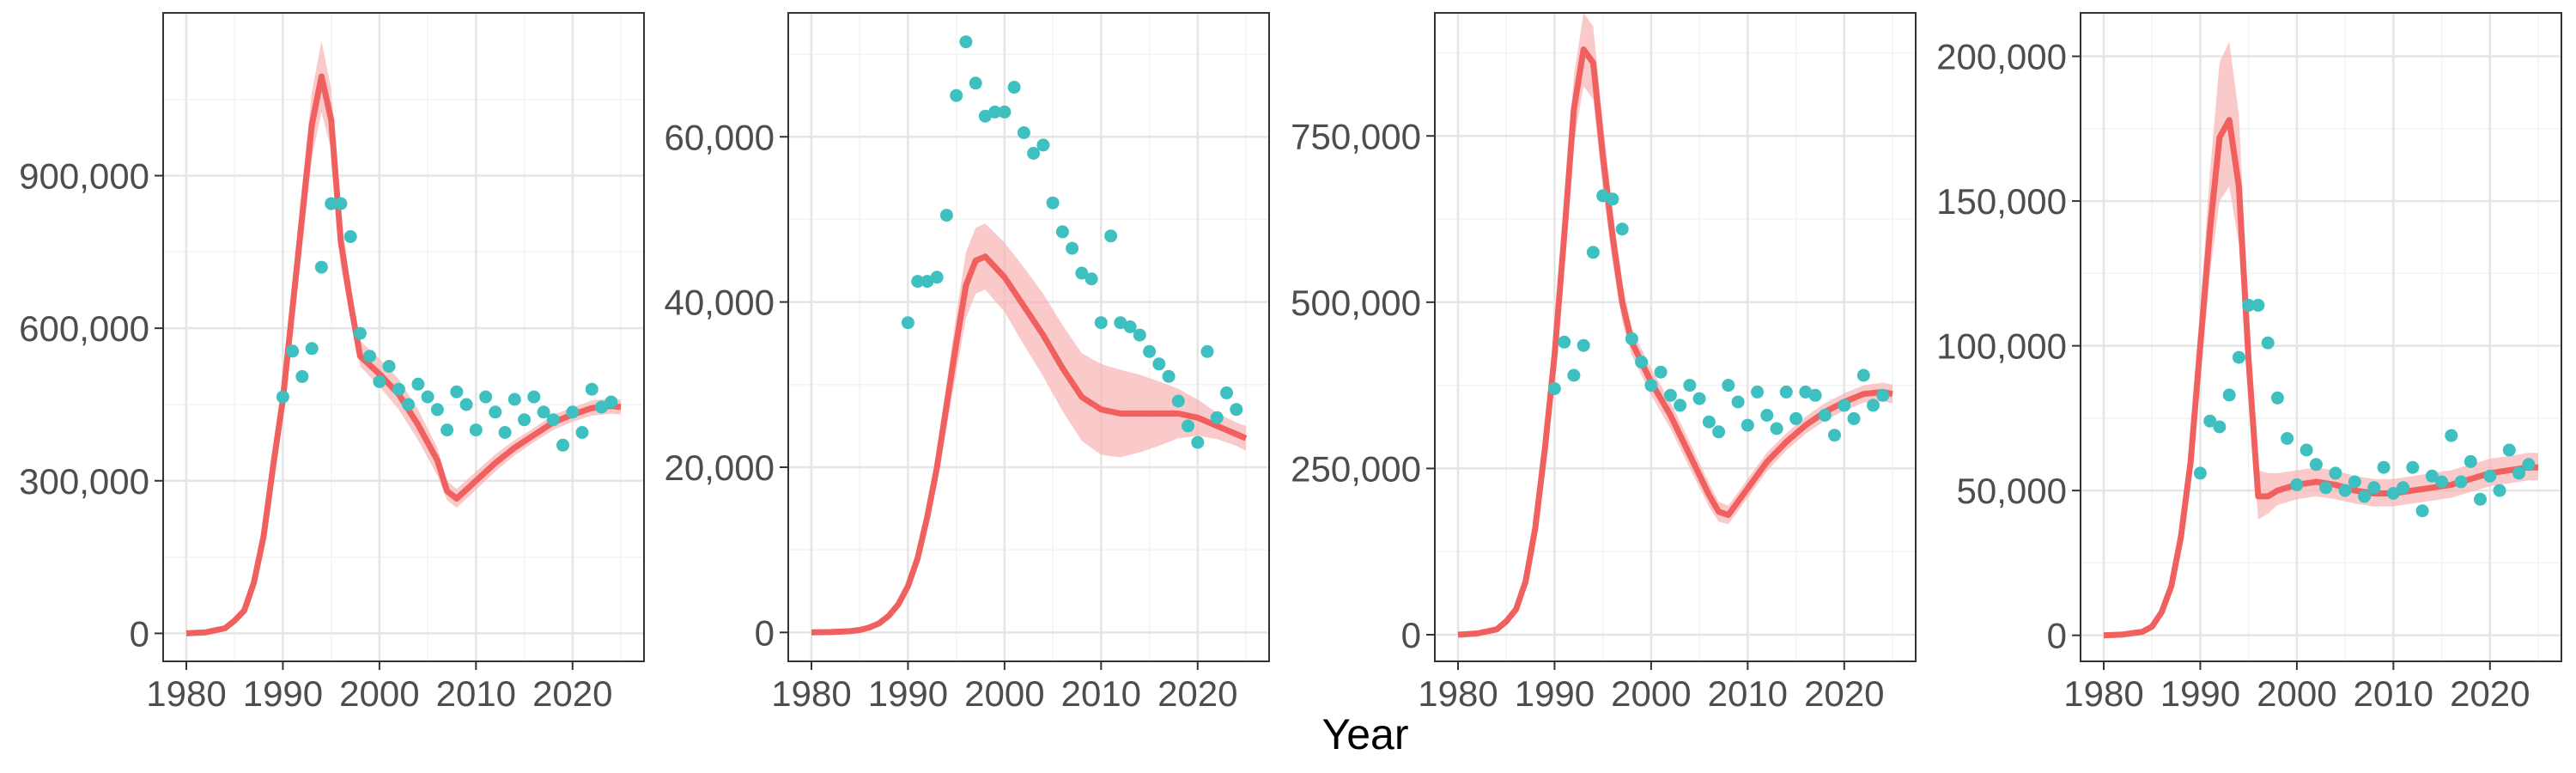 The height and width of the screenshot is (773, 2576). What do you see at coordinates (84, 328) in the screenshot?
I see `y-tick-label: 600,000` at bounding box center [84, 328].